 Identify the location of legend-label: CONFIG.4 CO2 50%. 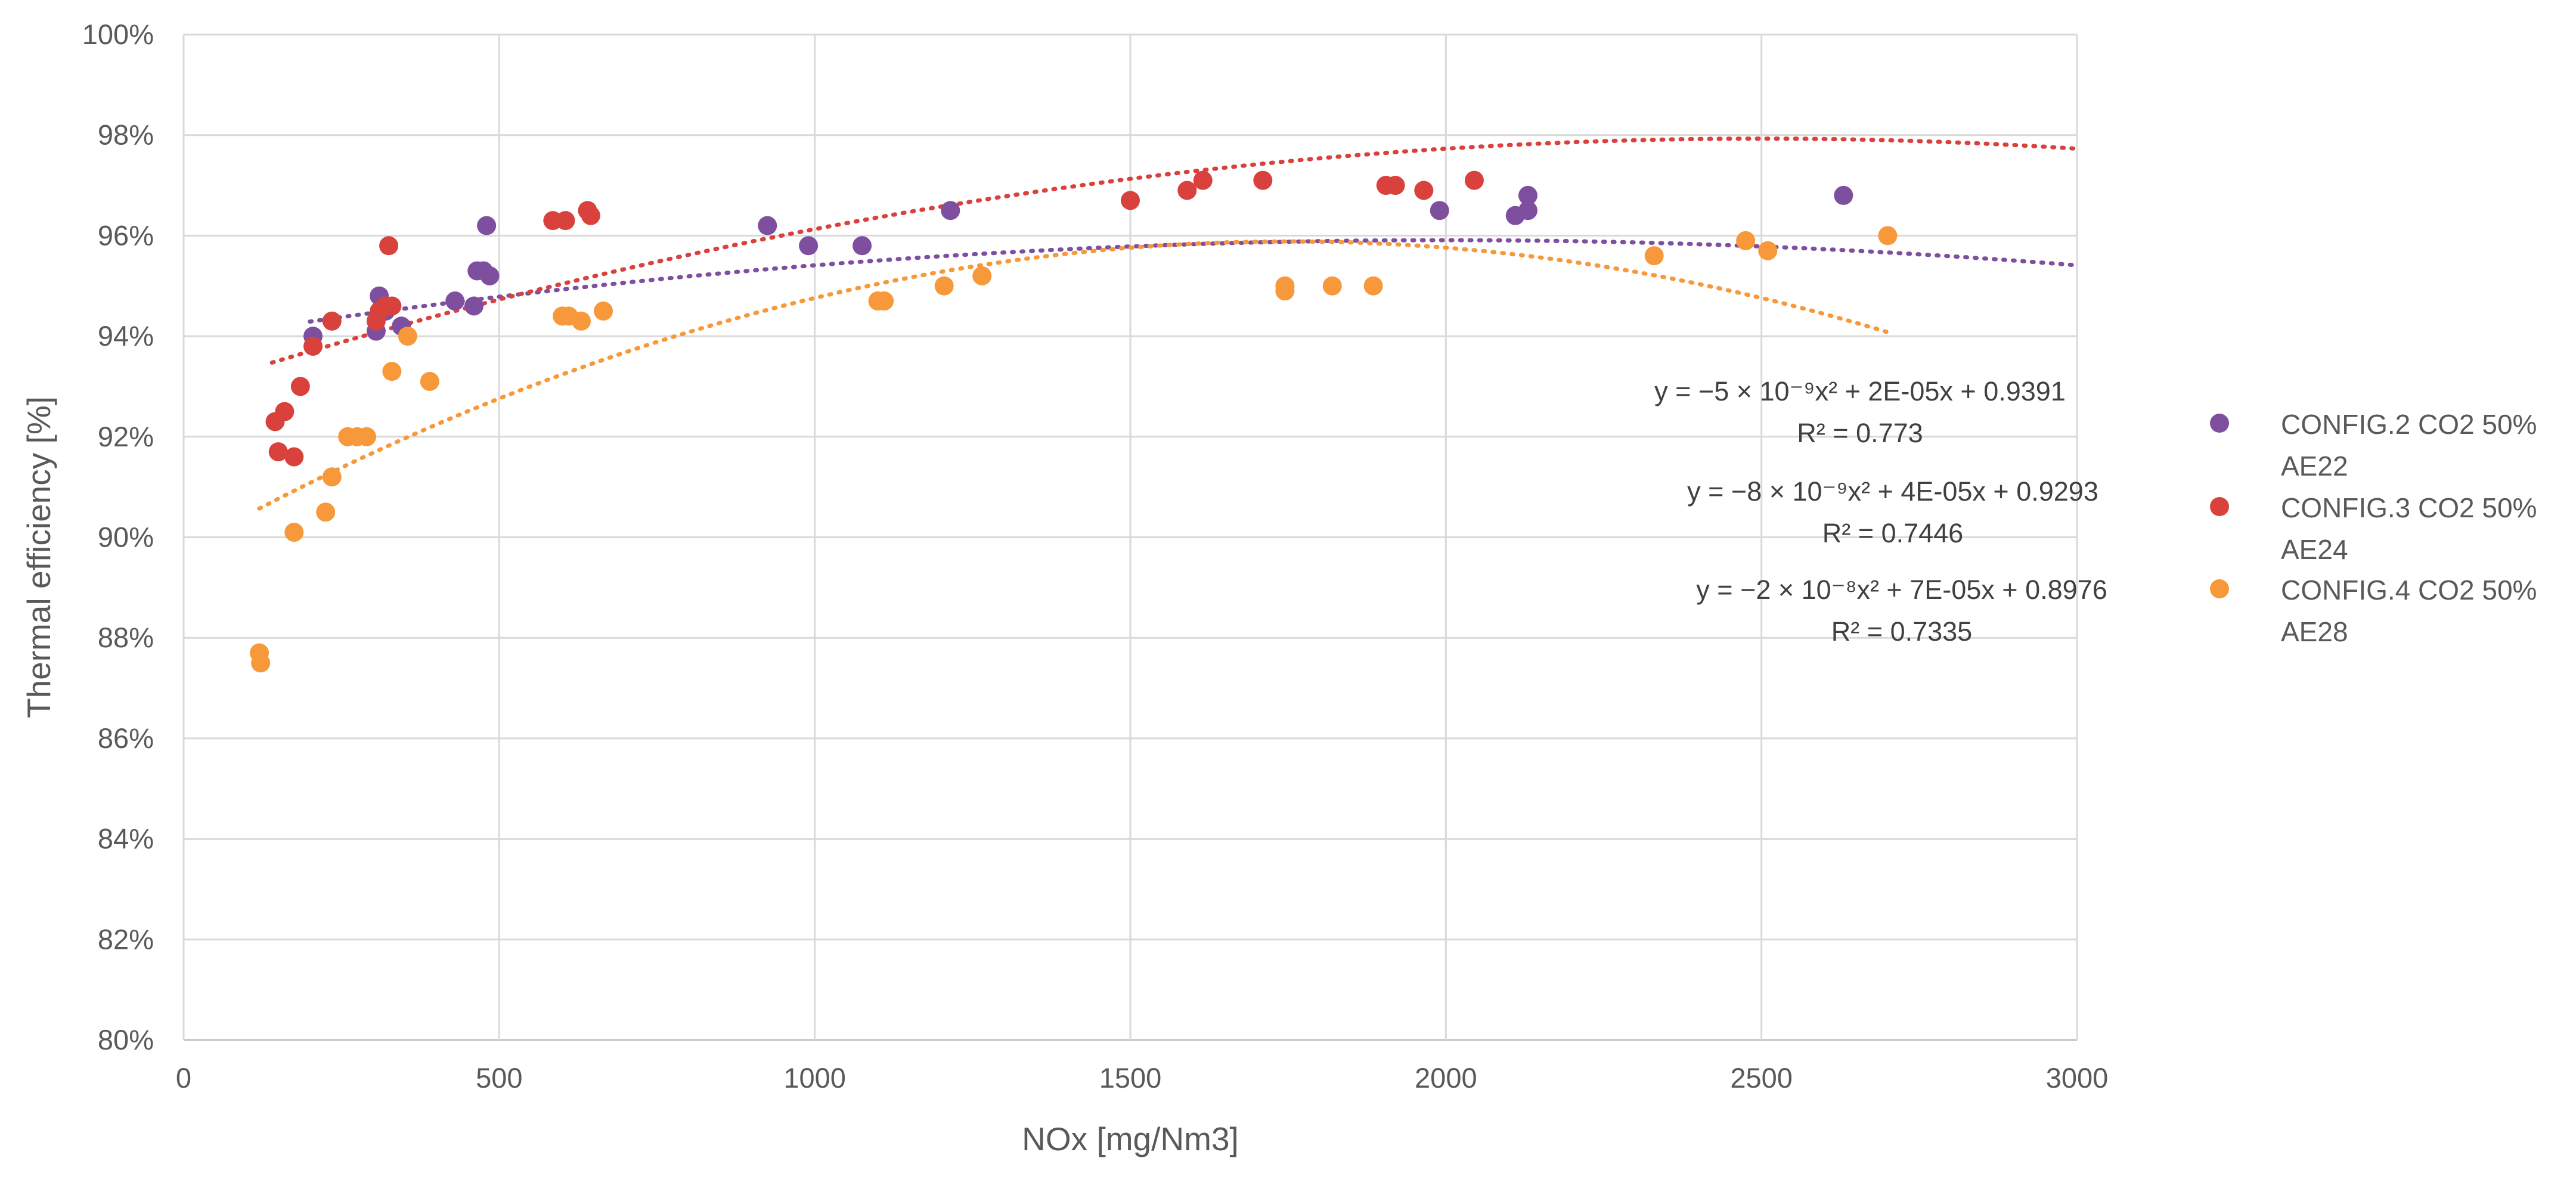
(2409, 590).